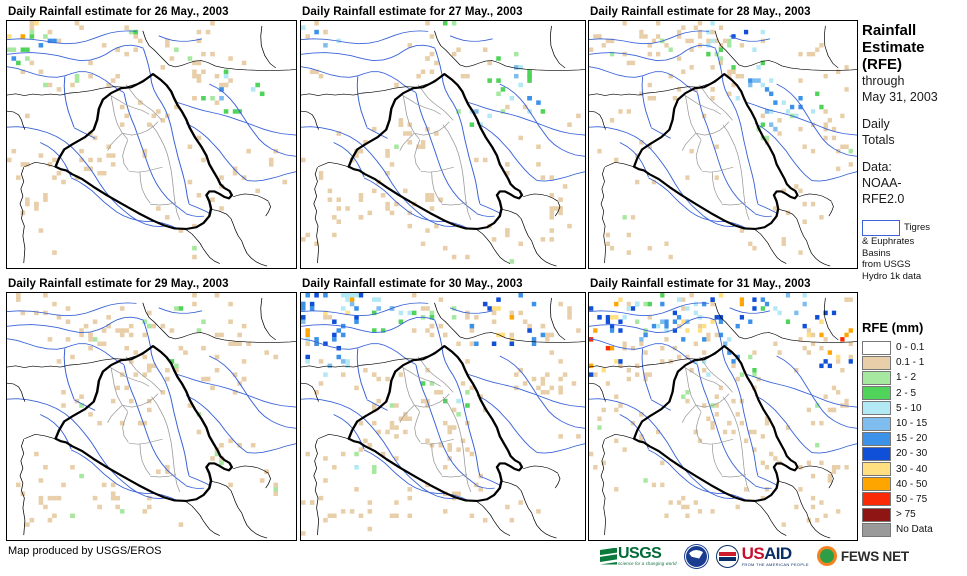 This screenshot has height=576, width=967. What do you see at coordinates (914, 228) in the screenshot?
I see `basin-legend: Tigres` at bounding box center [914, 228].